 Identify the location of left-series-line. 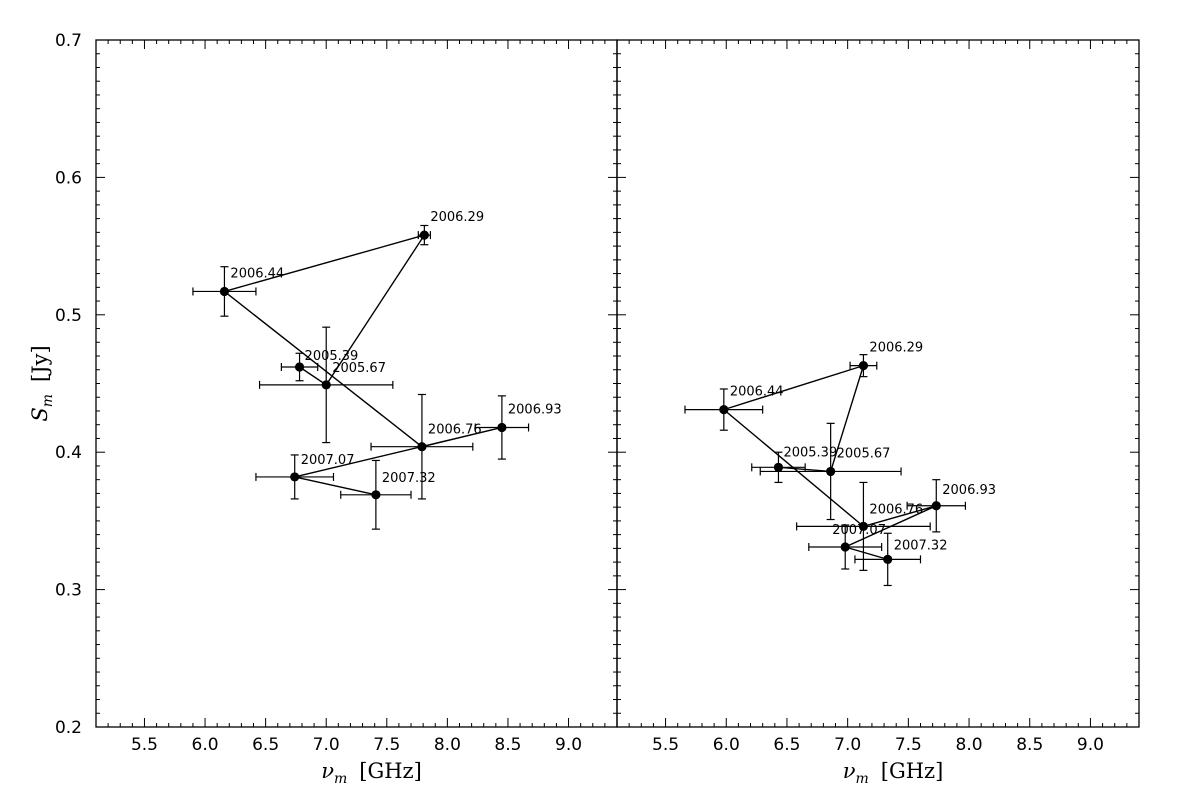
(362, 364).